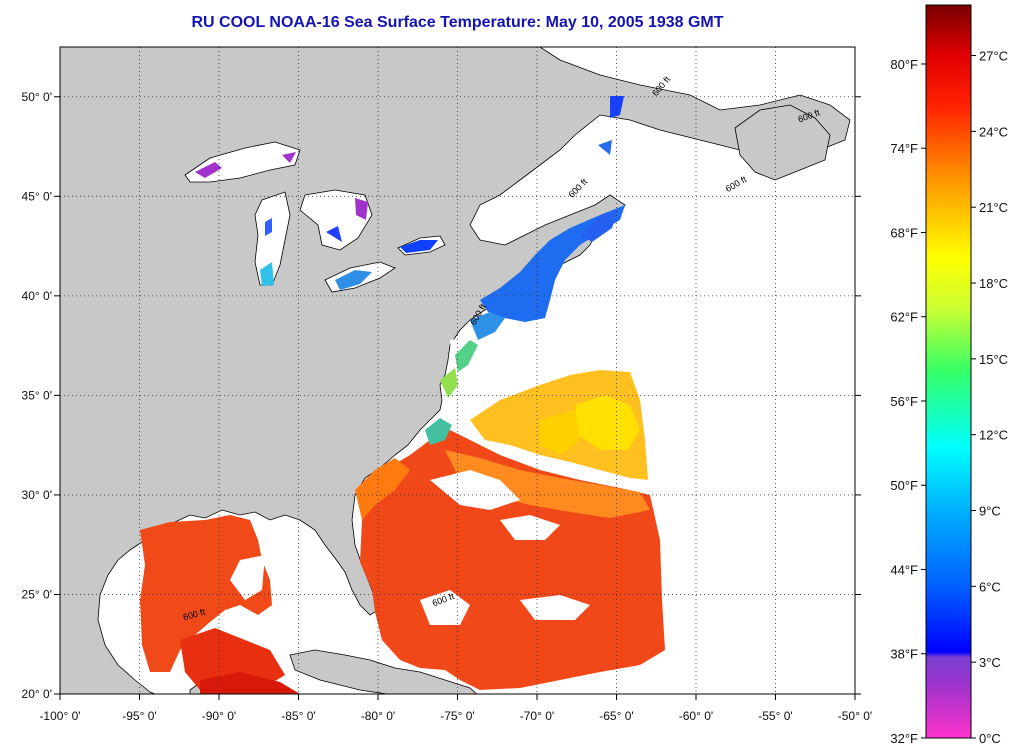 This screenshot has width=1016, height=754. What do you see at coordinates (383, 671) in the screenshot?
I see `land-cuba` at bounding box center [383, 671].